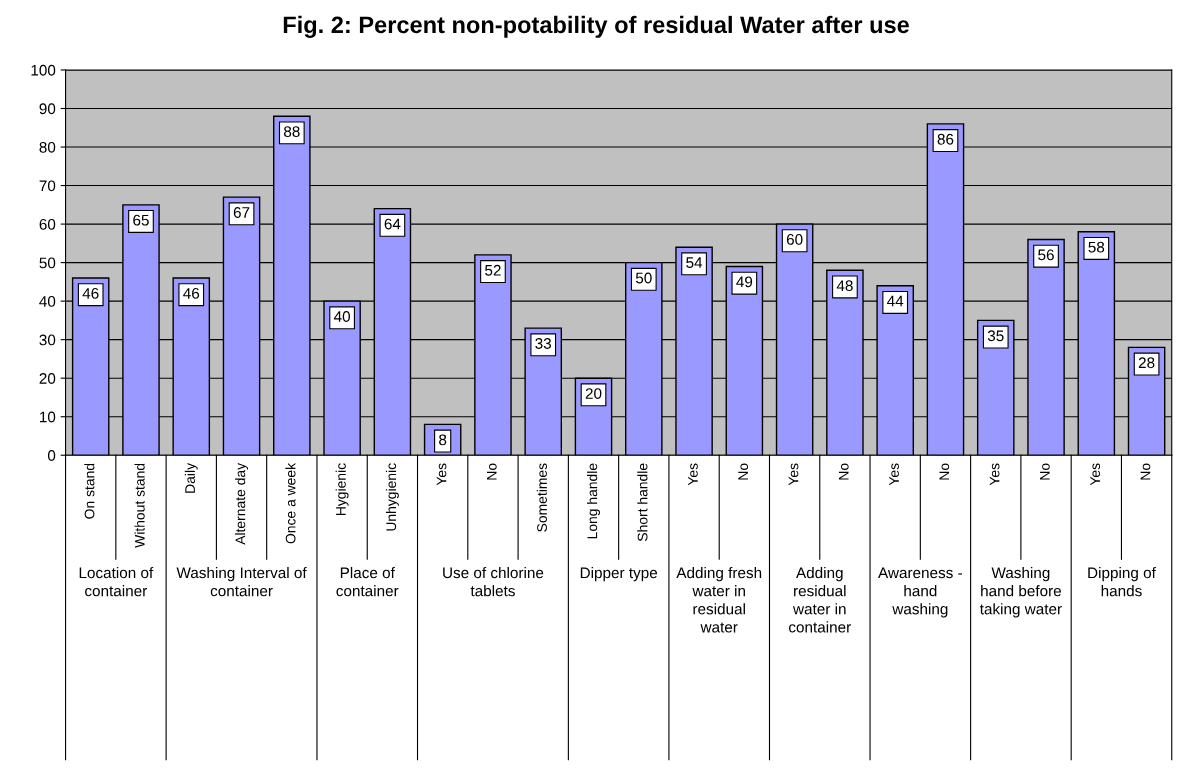 Image resolution: width=1192 pixels, height=769 pixels. I want to click on y-tick-label: 50, so click(47, 263).